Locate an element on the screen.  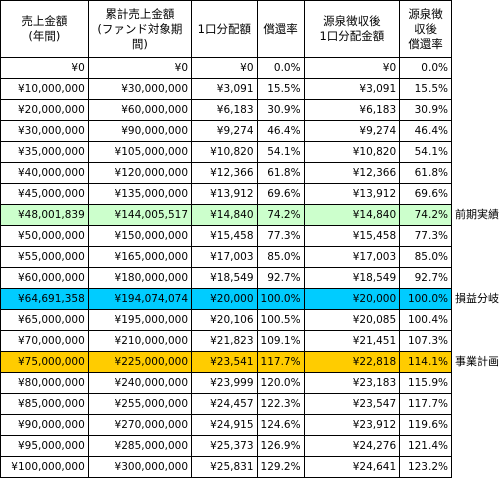
cumulative-sales-cell: ¥285,000,000 is located at coordinates (140, 446).